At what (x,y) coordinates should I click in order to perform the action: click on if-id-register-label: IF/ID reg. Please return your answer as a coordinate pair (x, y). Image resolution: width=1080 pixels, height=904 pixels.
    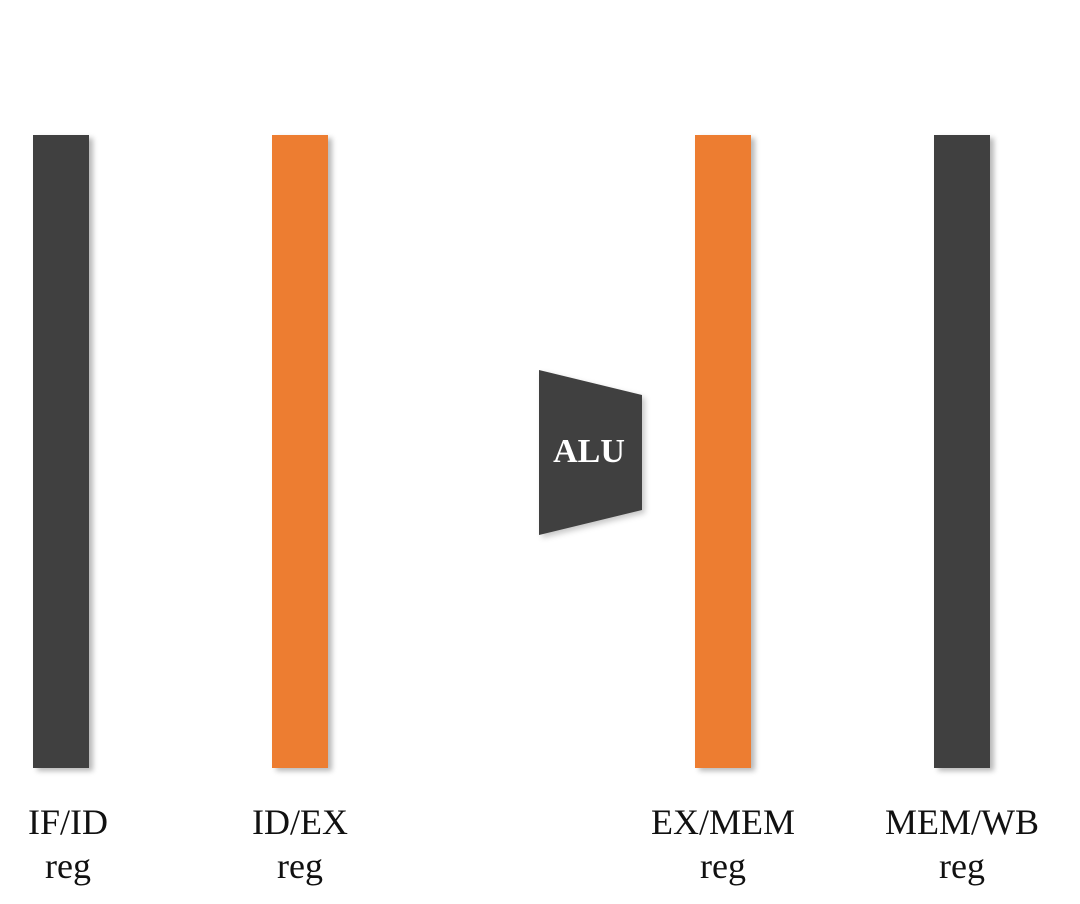
    Looking at the image, I should click on (89, 844).